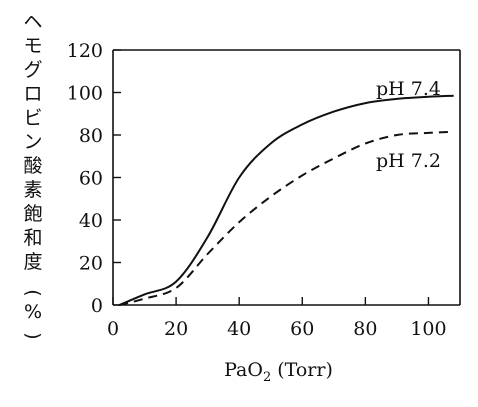  I want to click on y-axis-title-char: ビ, so click(32, 118).